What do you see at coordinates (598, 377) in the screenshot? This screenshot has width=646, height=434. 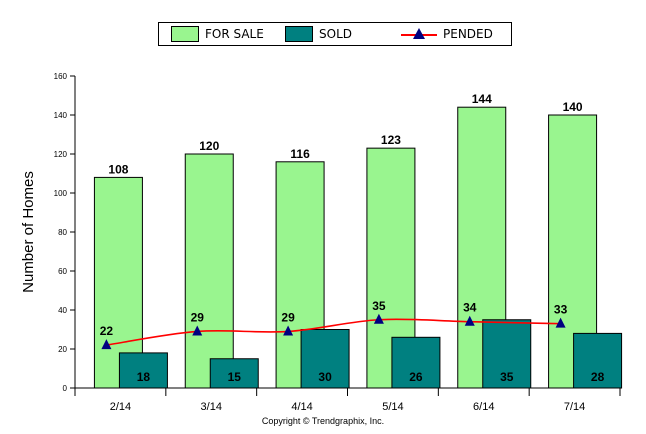 I see `sold-data-label: 28` at bounding box center [598, 377].